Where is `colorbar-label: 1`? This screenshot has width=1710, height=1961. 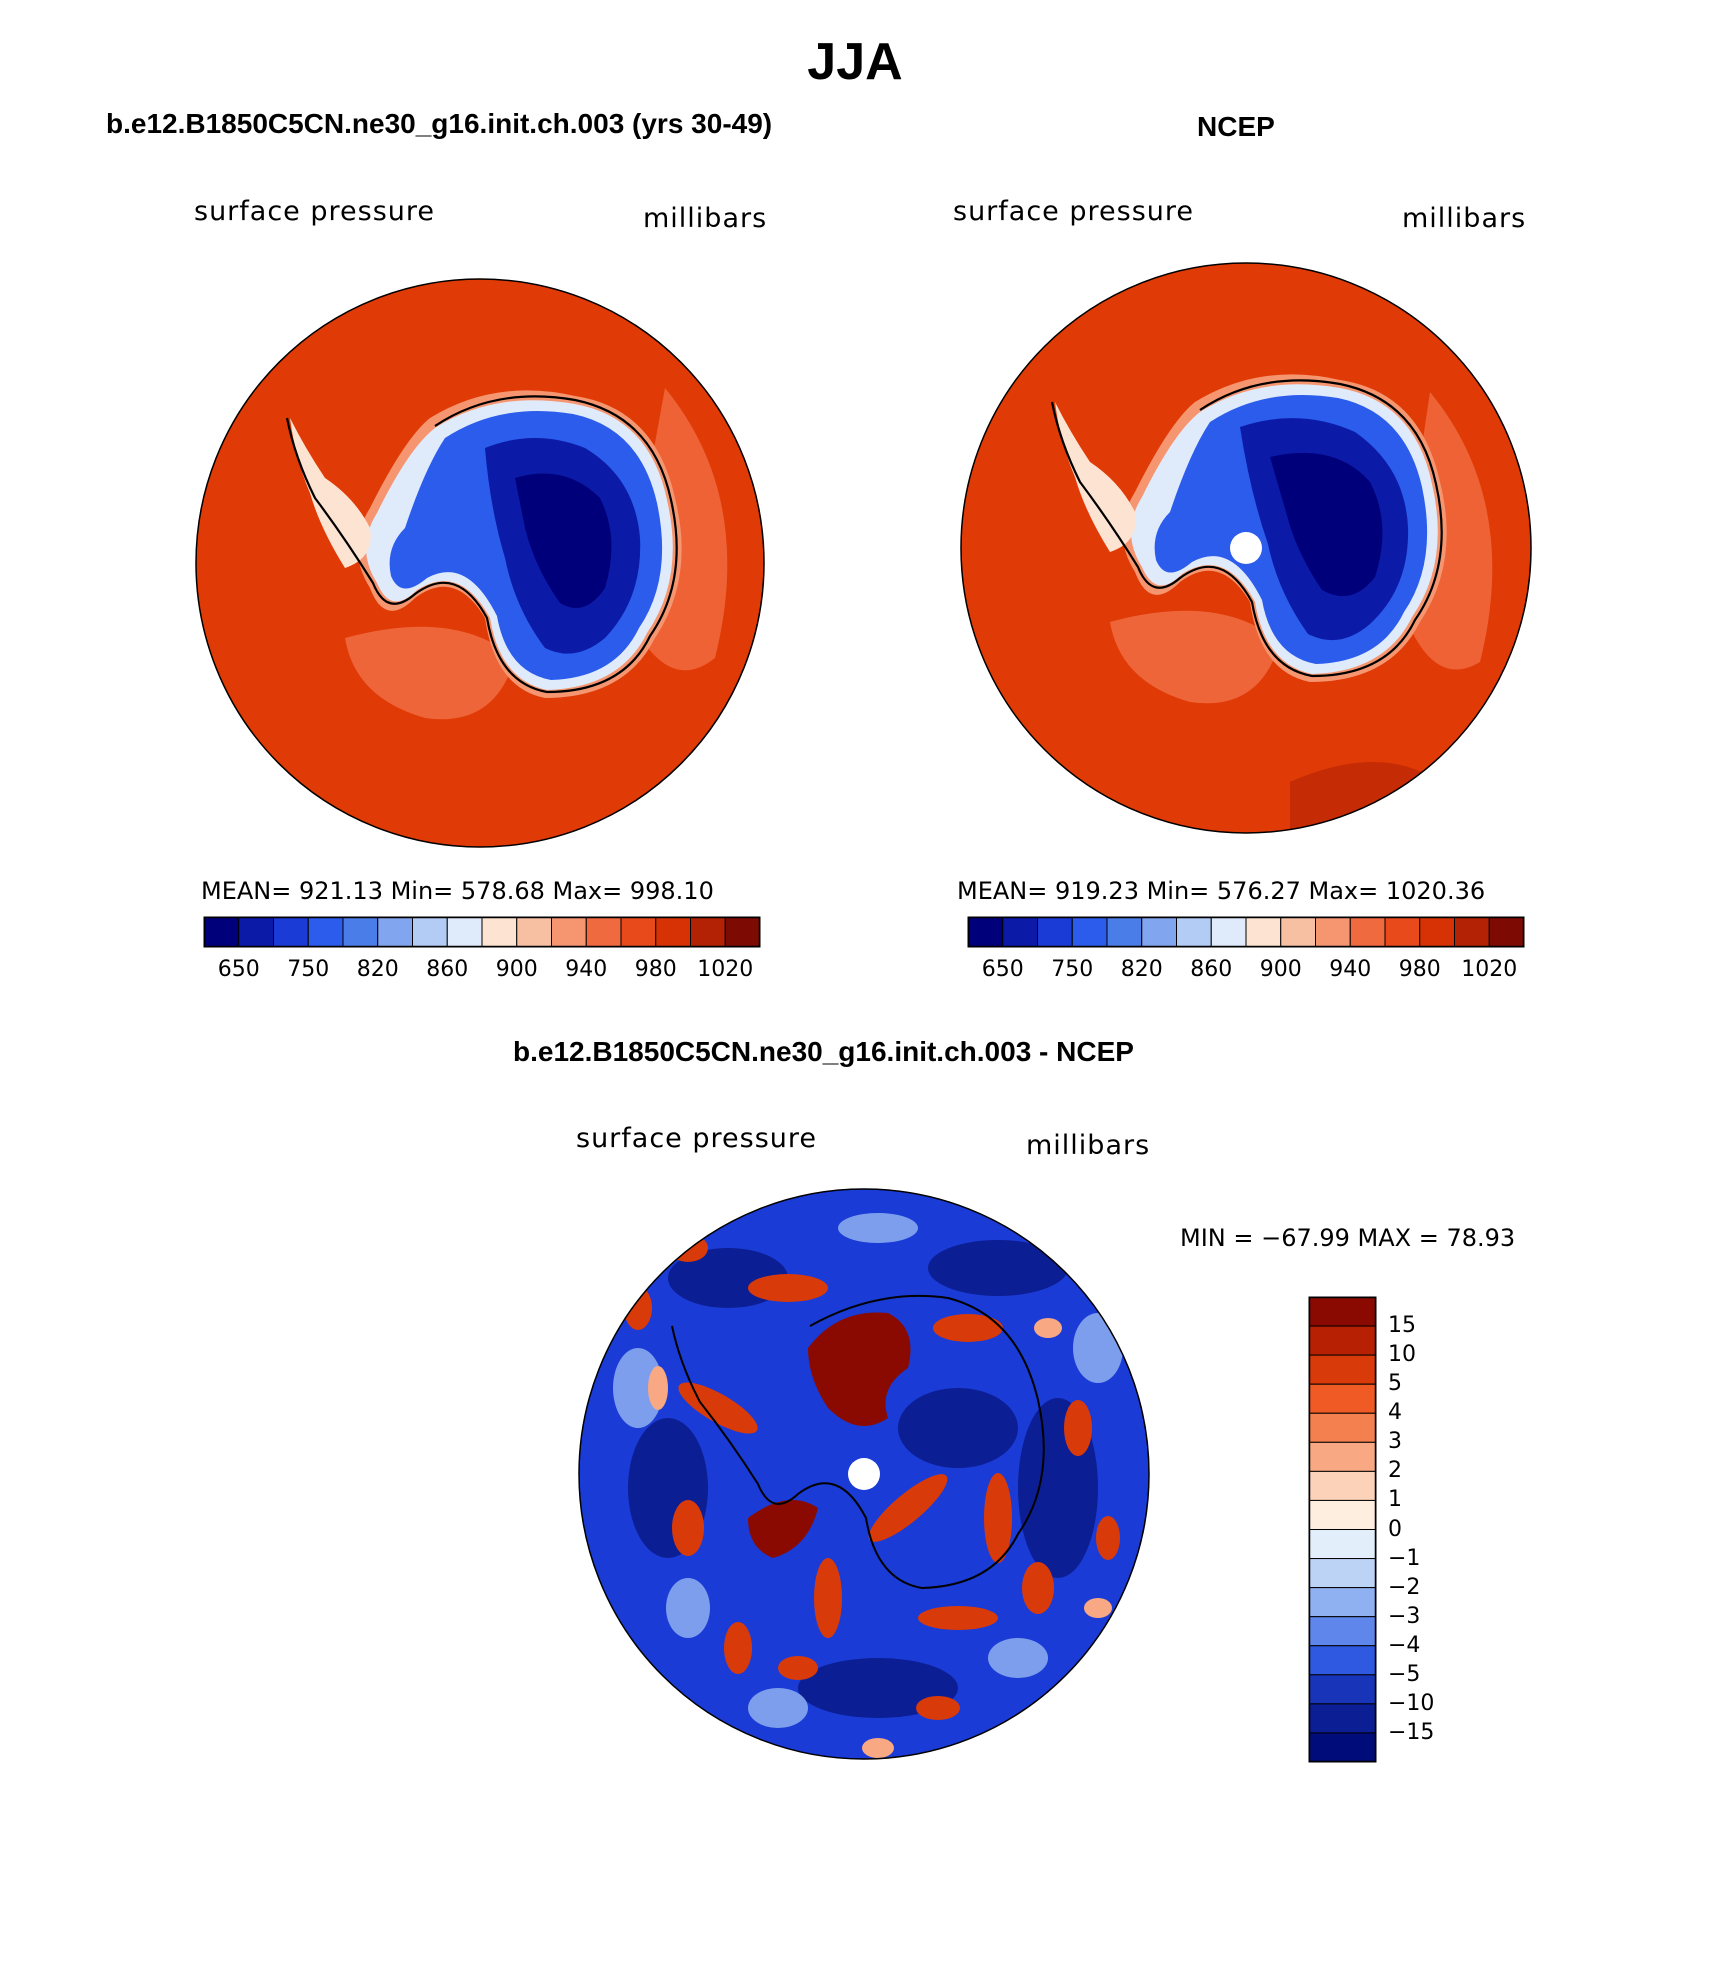 colorbar-label: 1 is located at coordinates (1395, 1500).